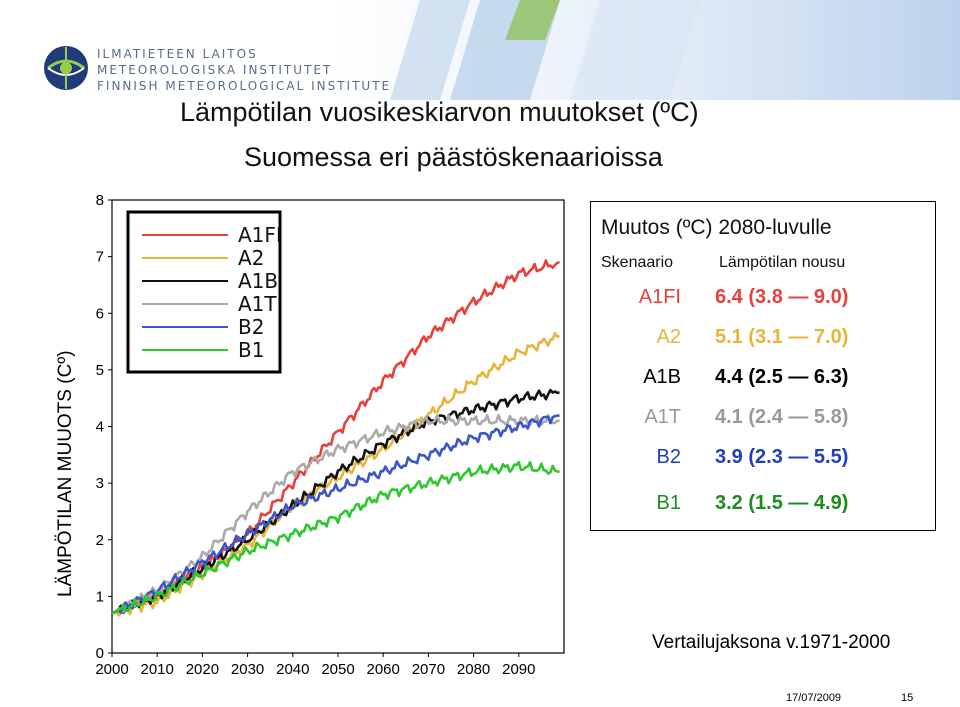 The width and height of the screenshot is (960, 707). Describe the element at coordinates (659, 297) in the screenshot. I see `scenario-name: A1FI` at that location.